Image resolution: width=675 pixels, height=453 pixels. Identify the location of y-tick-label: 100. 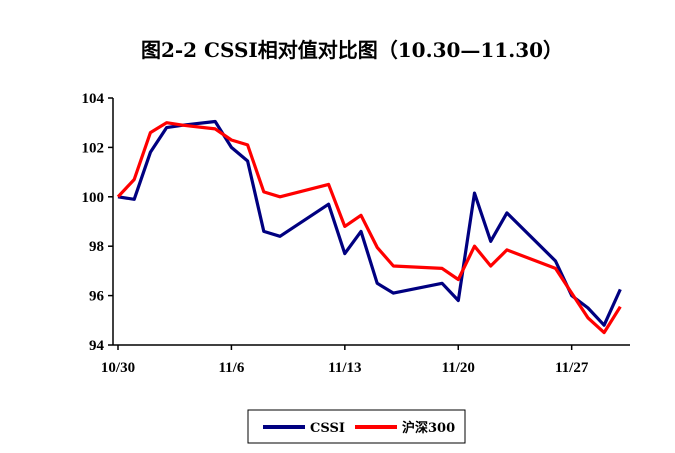
(93, 198).